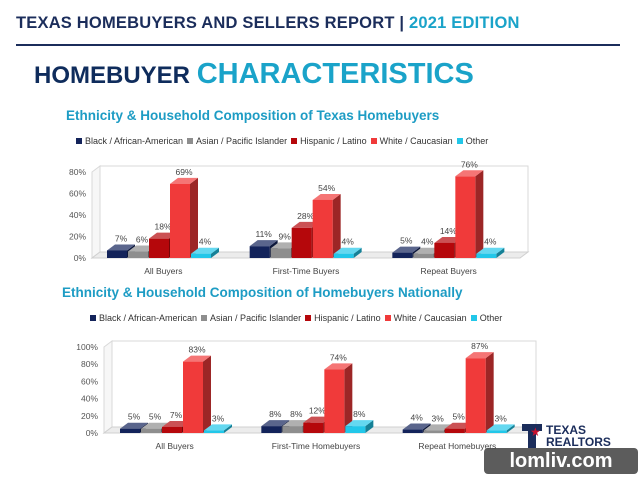 The image size is (640, 480). I want to click on data-label: 18%, so click(162, 227).